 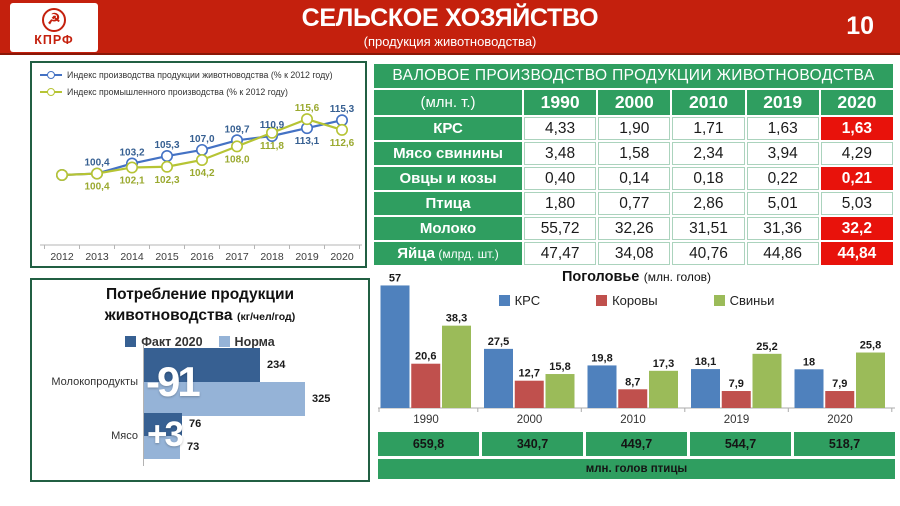 What do you see at coordinates (782, 178) in the screenshot?
I see `value-cell: 0,22` at bounding box center [782, 178].